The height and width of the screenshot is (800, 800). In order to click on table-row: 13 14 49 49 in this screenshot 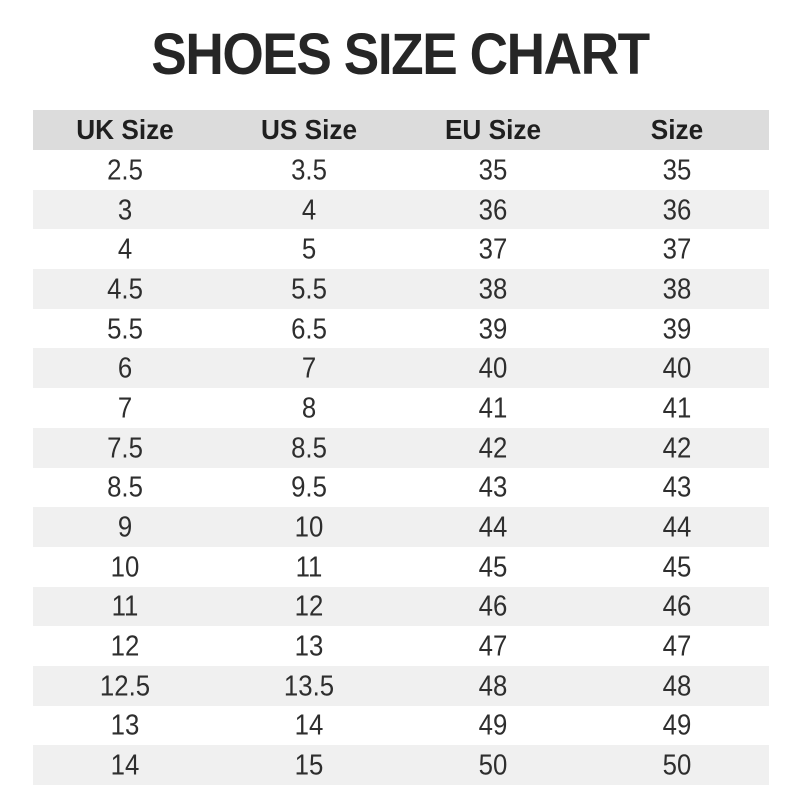, I will do `click(401, 725)`.